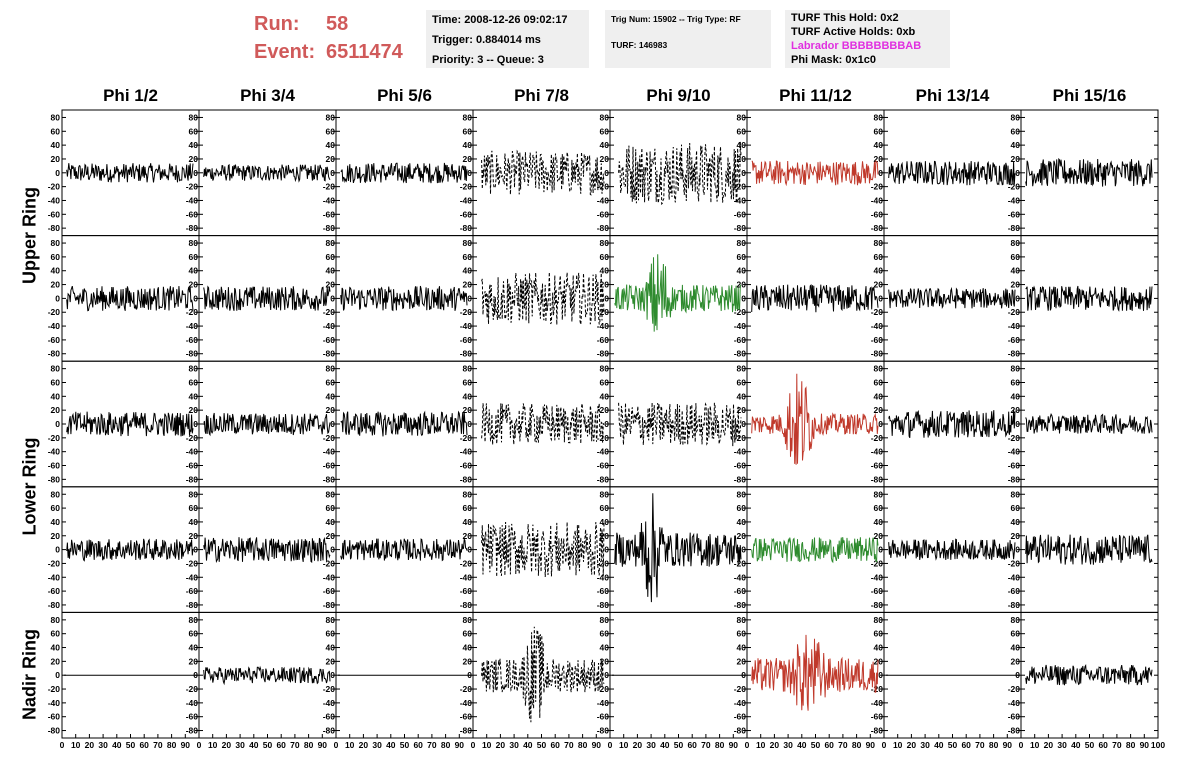 The image size is (1196, 772). What do you see at coordinates (1008, 745) in the screenshot?
I see `x-tick-label: 90` at bounding box center [1008, 745].